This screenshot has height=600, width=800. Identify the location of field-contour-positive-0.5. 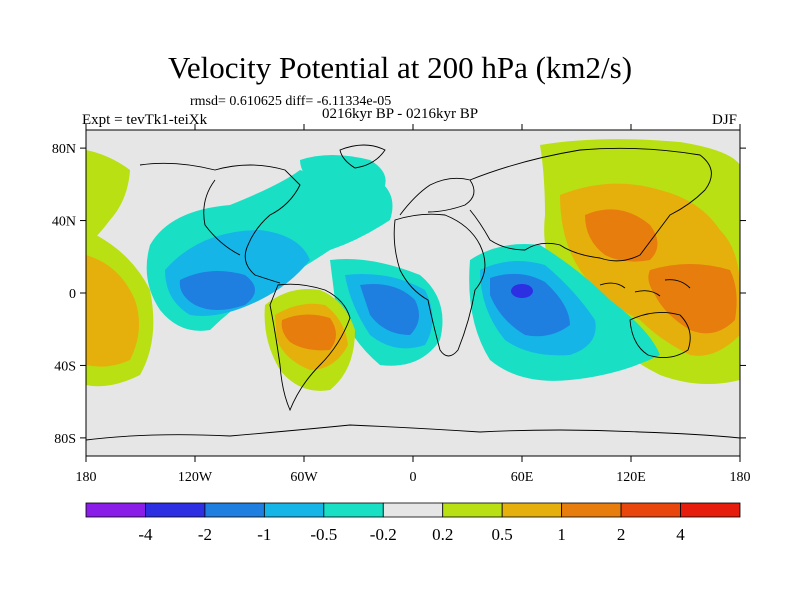
(112, 311).